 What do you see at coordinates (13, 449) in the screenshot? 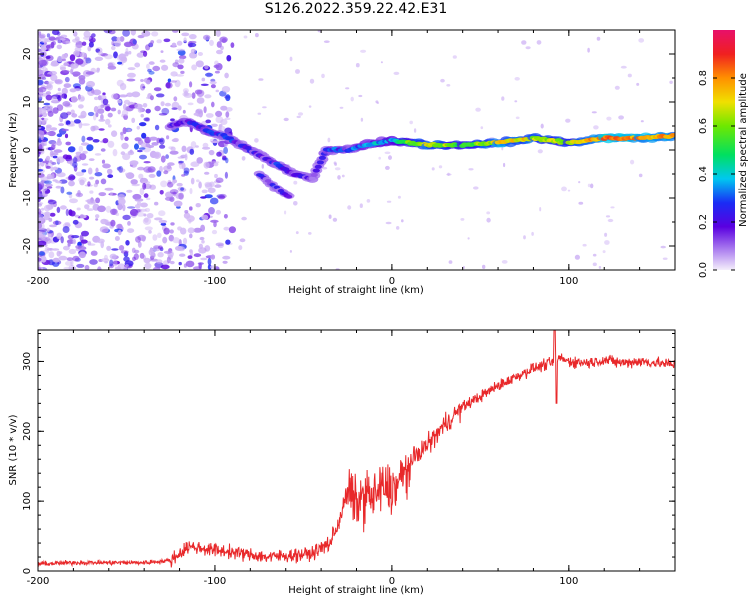
I see `snr-y-axis-label: SNR (10 * v/v)` at bounding box center [13, 449].